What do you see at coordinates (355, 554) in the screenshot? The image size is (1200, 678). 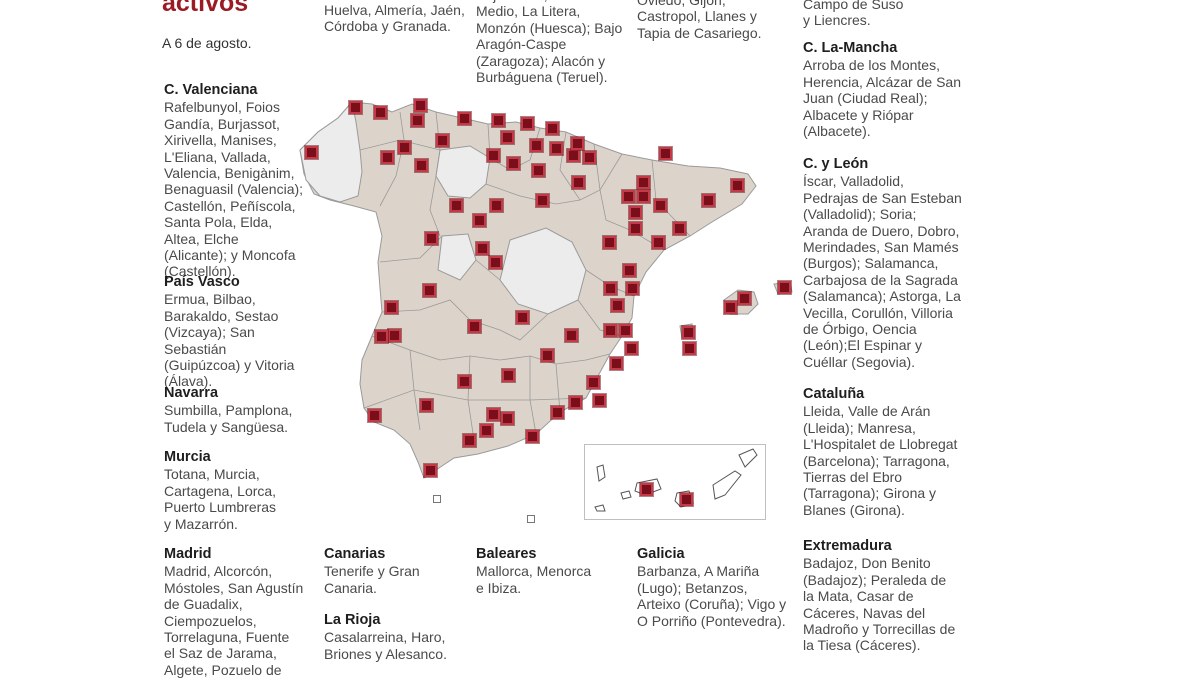 I see `region-name: Canarias` at bounding box center [355, 554].